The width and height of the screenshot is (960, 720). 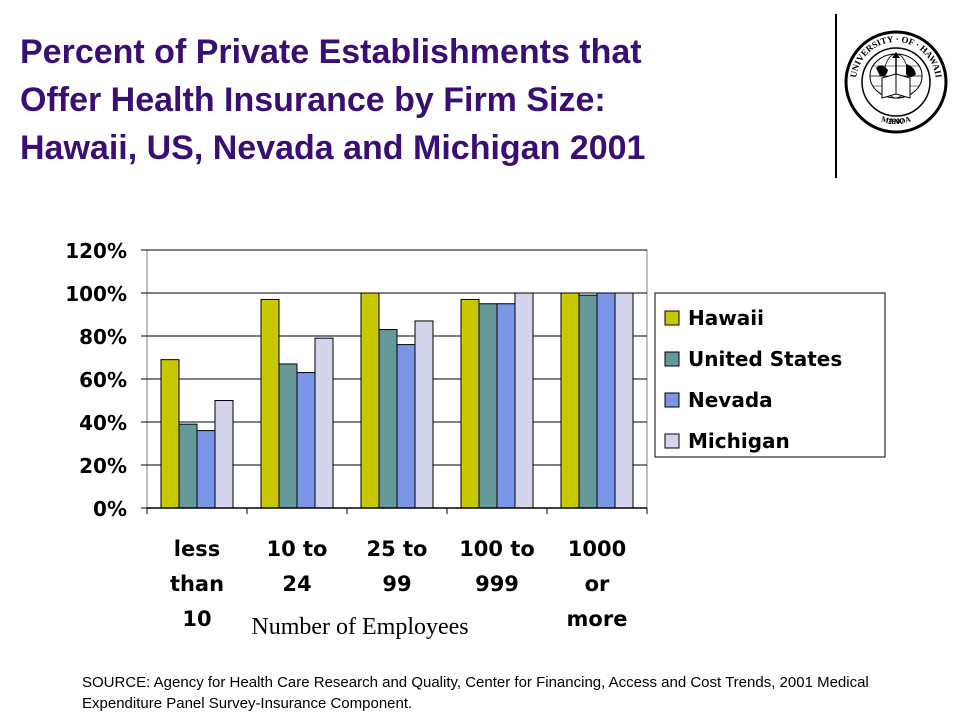 What do you see at coordinates (497, 584) in the screenshot?
I see `x-tick-label-line: 999` at bounding box center [497, 584].